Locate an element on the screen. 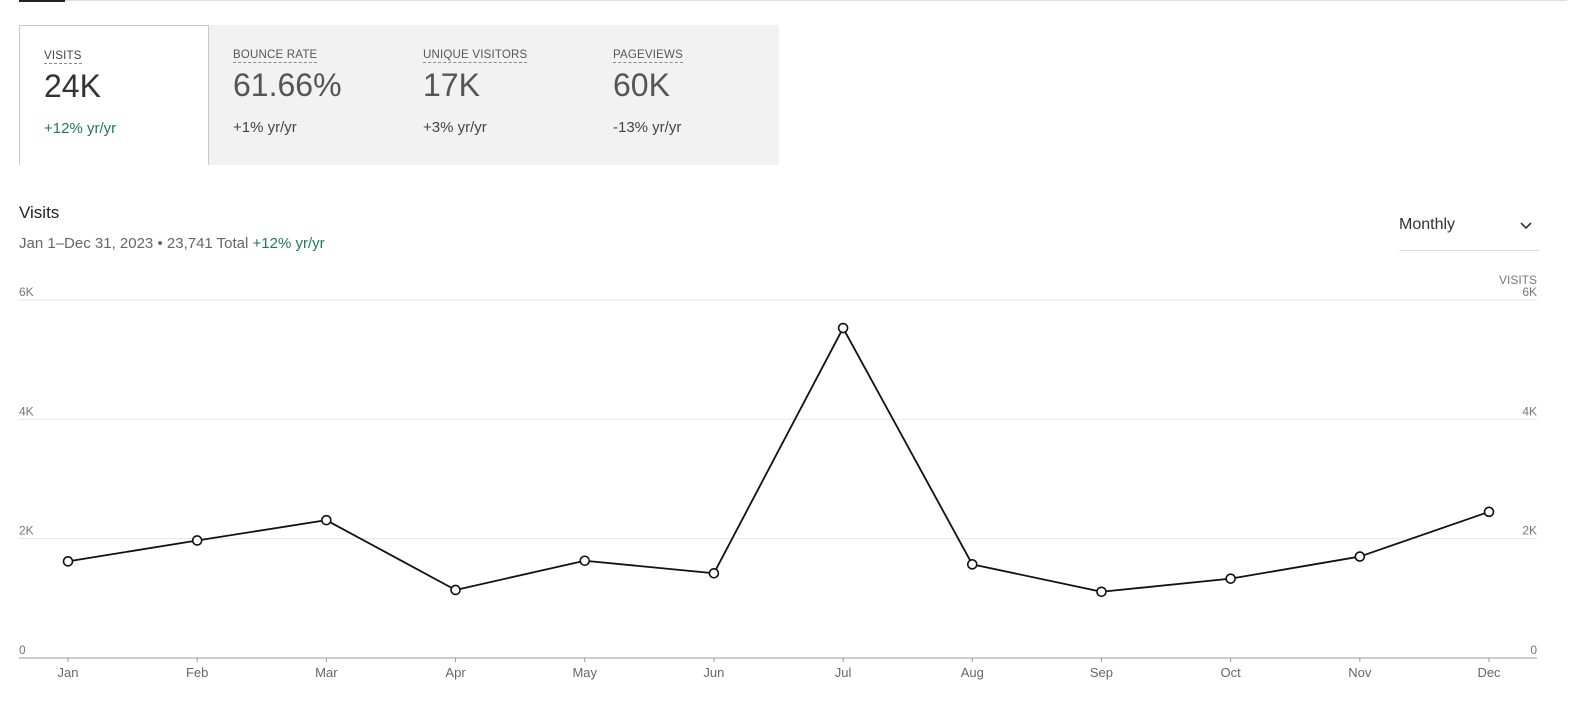 Image resolution: width=1586 pixels, height=702 pixels. stat-value: 61.66% is located at coordinates (287, 85).